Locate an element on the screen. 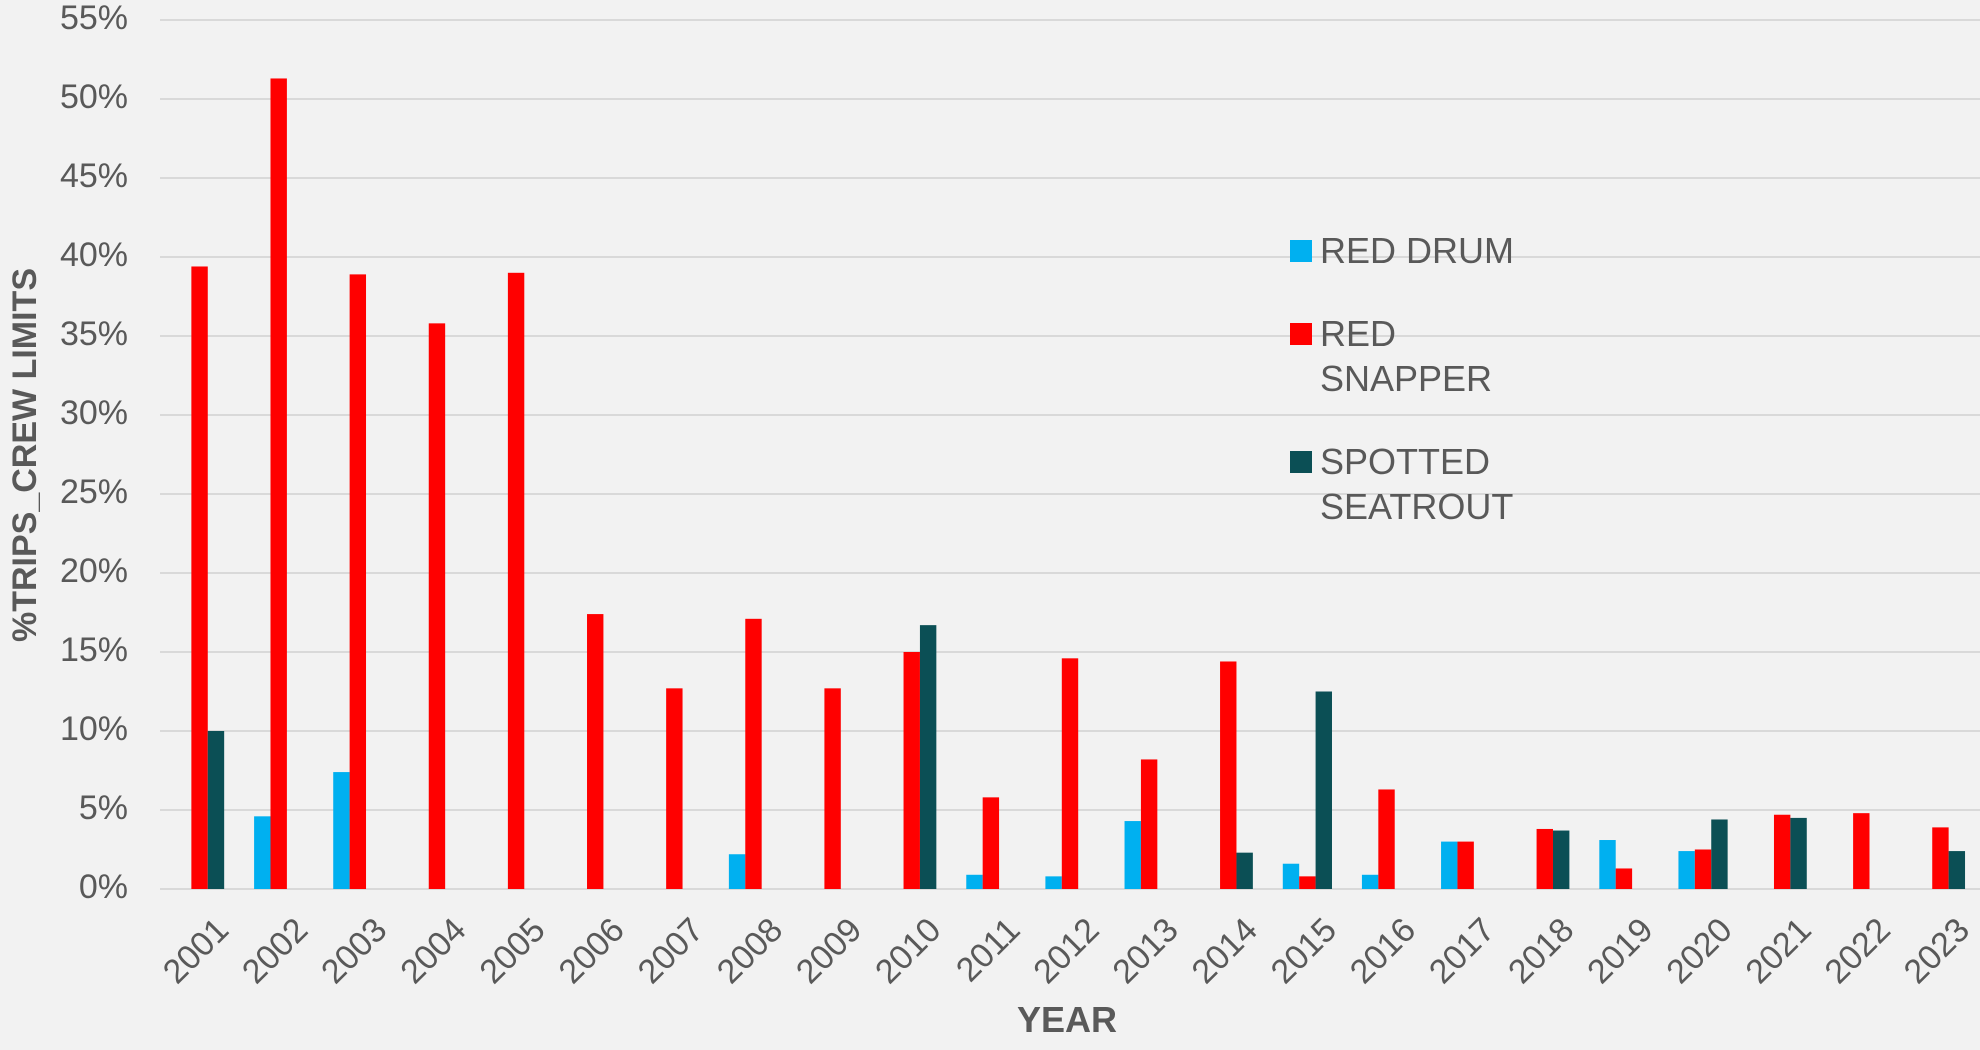 Image resolution: width=1980 pixels, height=1050 pixels. y-tick-label: 50% is located at coordinates (94, 97).